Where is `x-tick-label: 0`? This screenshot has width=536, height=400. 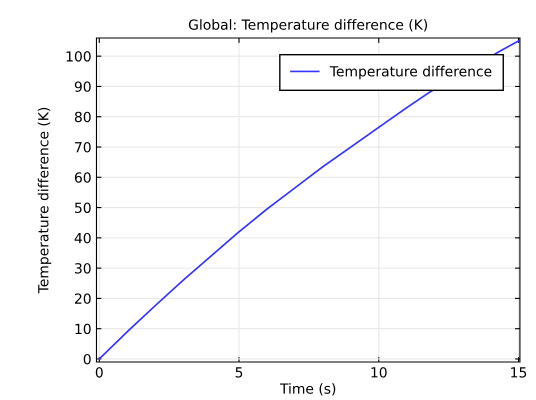
x-tick-label: 0 is located at coordinates (99, 372).